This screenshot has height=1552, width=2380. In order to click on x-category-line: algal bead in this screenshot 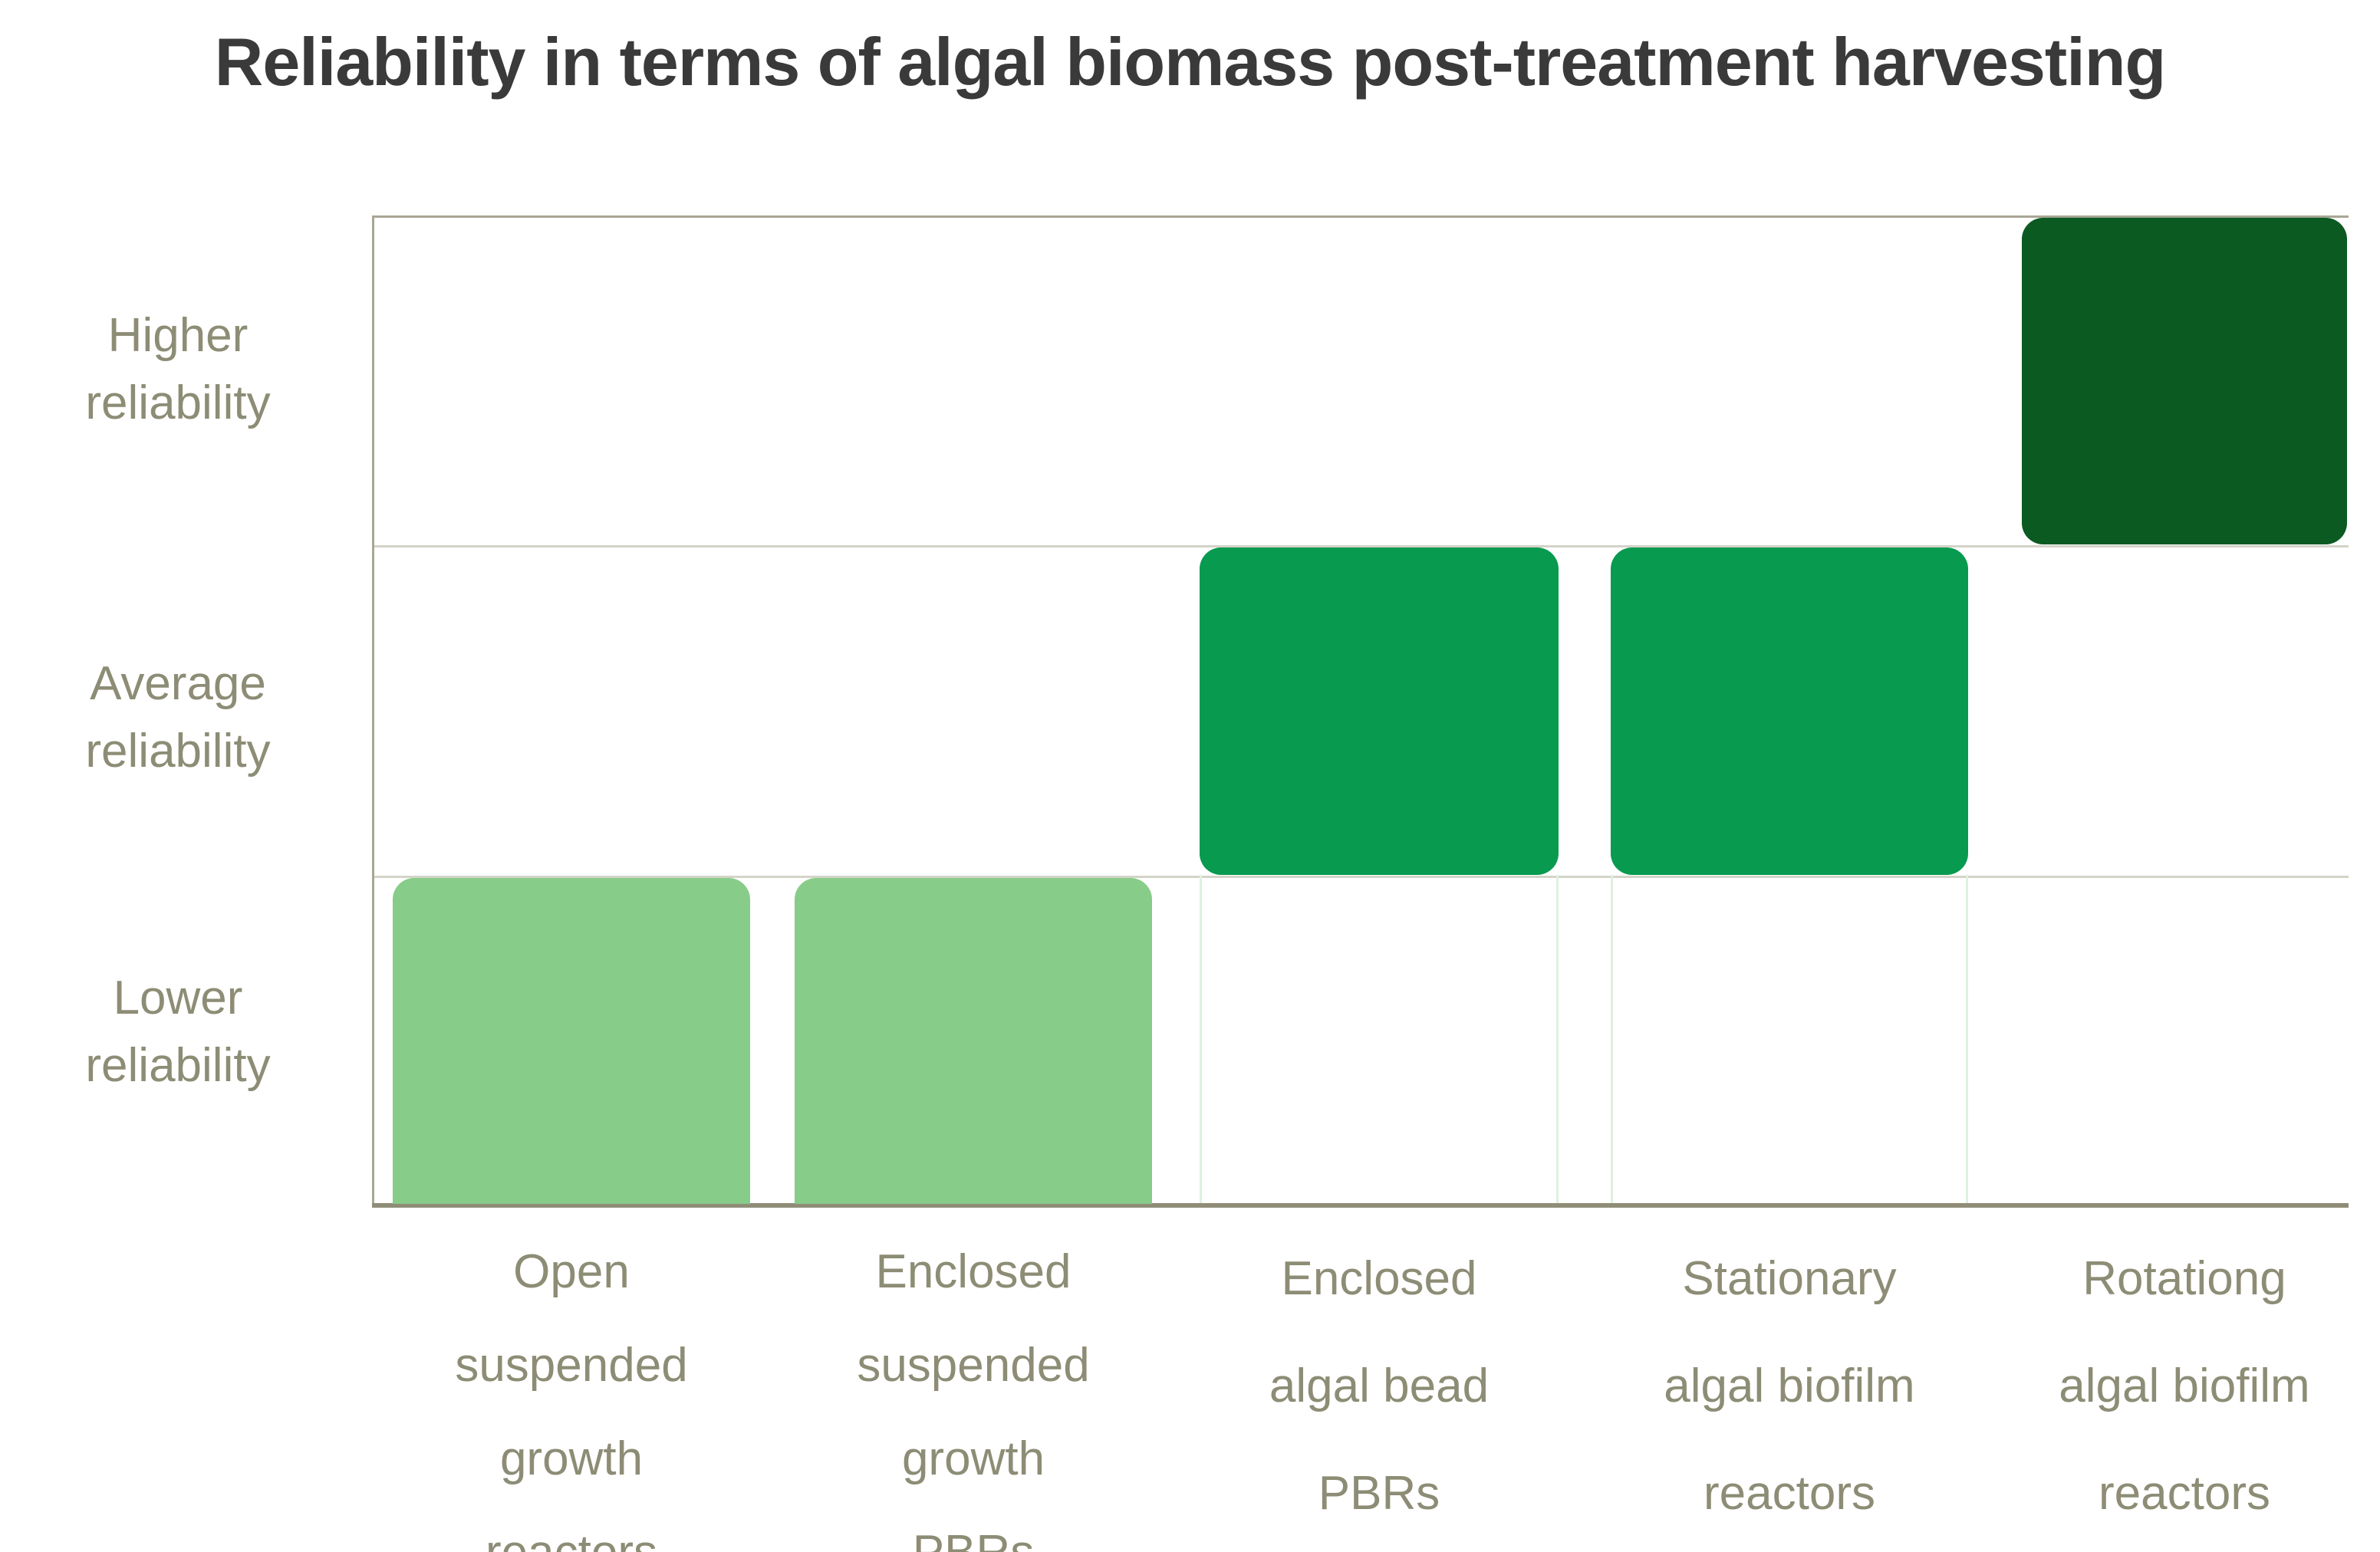, I will do `click(1379, 1386)`.